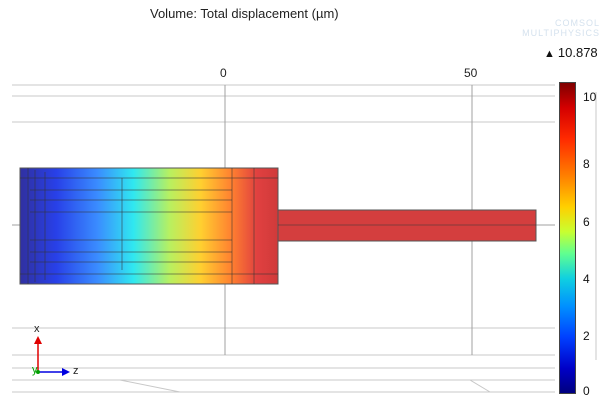 This screenshot has height=398, width=600. What do you see at coordinates (567, 238) in the screenshot?
I see `colorbar` at bounding box center [567, 238].